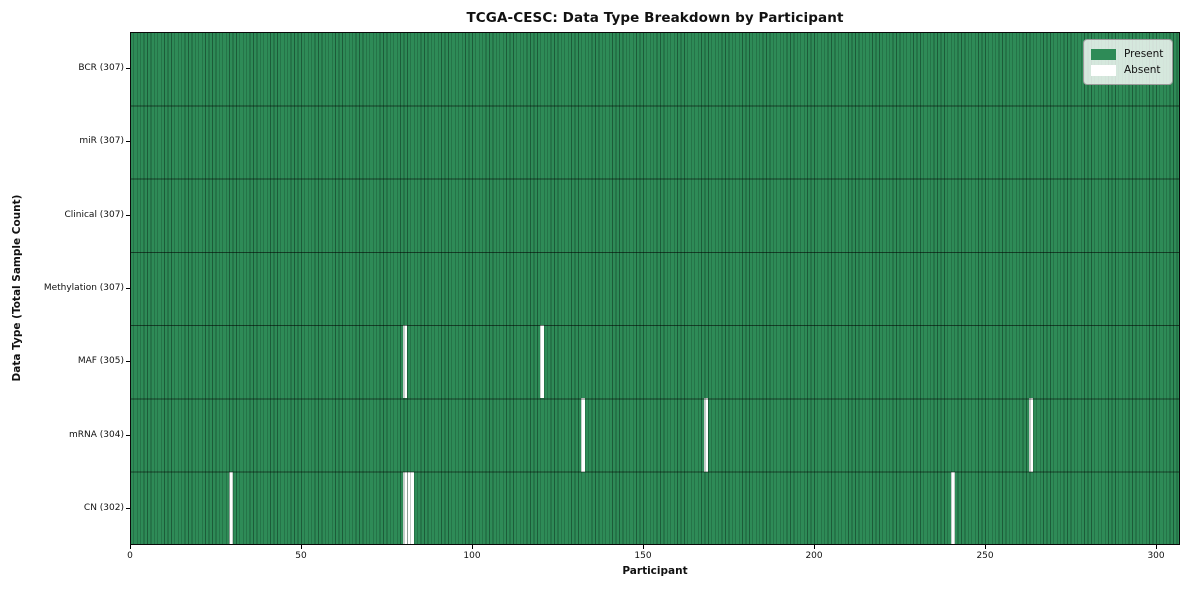  What do you see at coordinates (103, 507) in the screenshot?
I see `y-tick-label-CN: CN (302)` at bounding box center [103, 507].